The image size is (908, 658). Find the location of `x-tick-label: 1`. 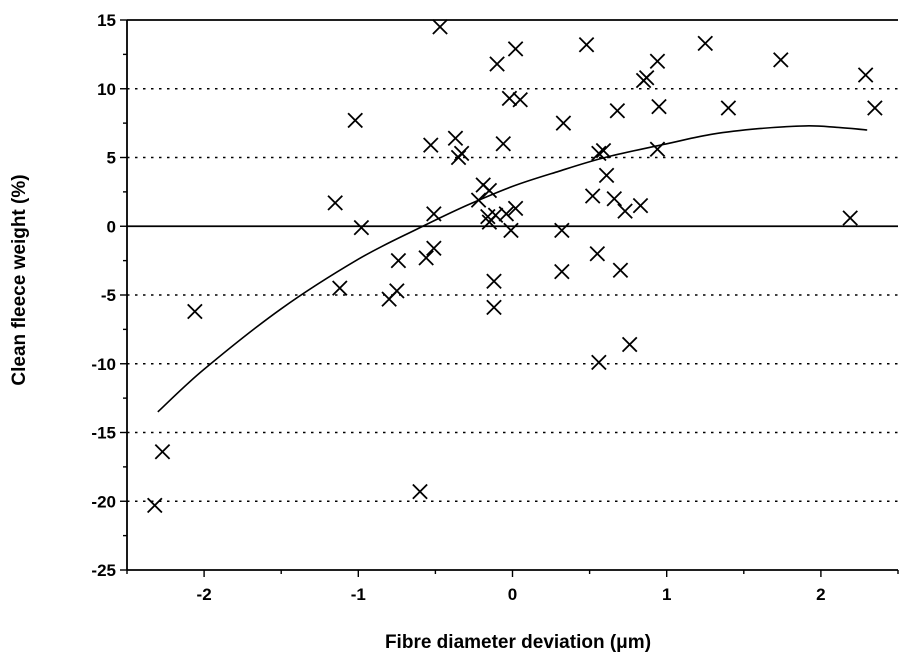

x-tick-label: 1 is located at coordinates (666, 594).